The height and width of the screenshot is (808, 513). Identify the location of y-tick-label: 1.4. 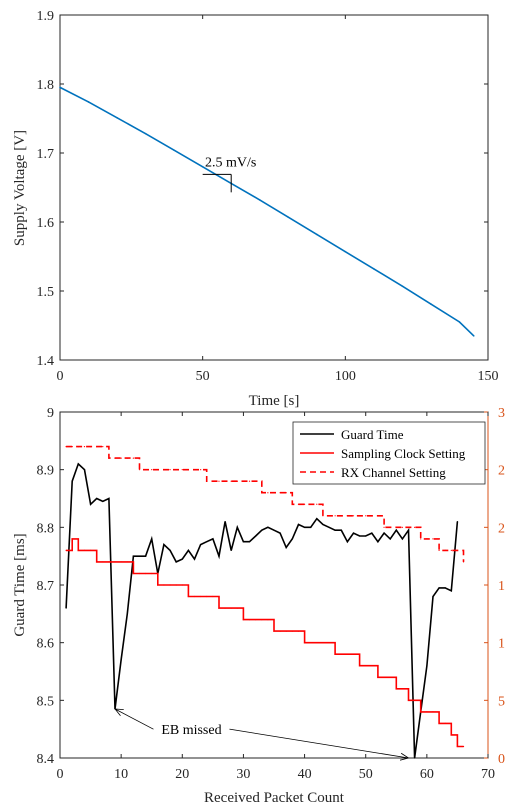
(46, 361).